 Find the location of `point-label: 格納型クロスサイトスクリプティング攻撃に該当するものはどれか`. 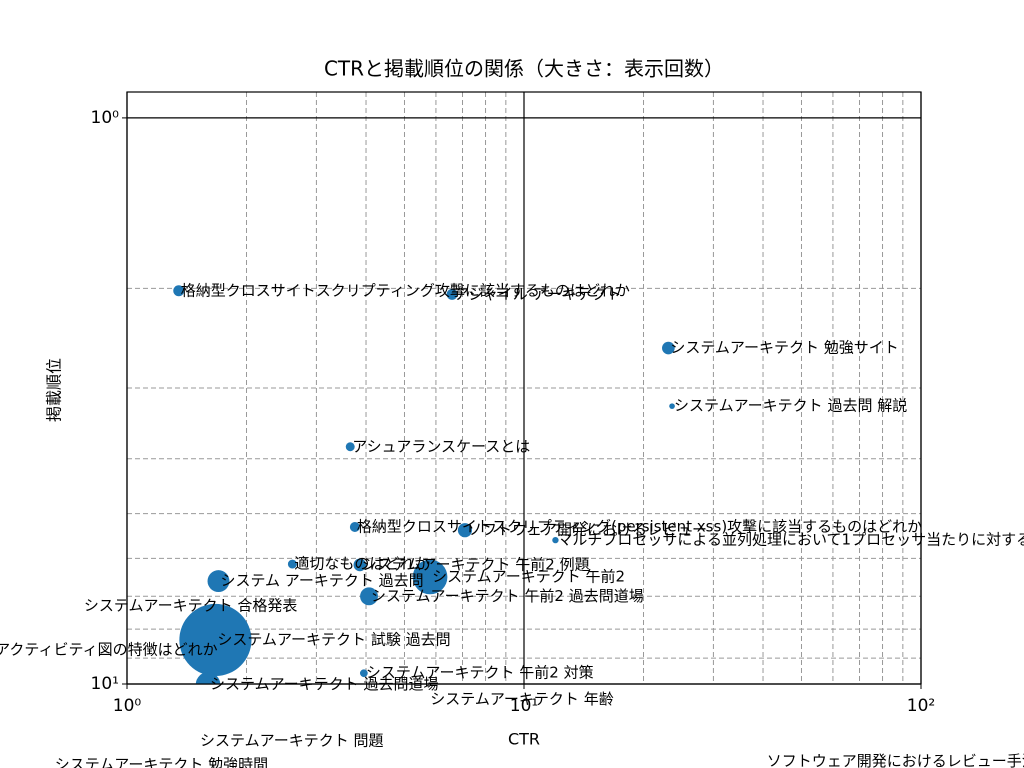

point-label: 格納型クロスサイトスクリプティング攻撃に該当するものはどれか is located at coordinates (405, 290).